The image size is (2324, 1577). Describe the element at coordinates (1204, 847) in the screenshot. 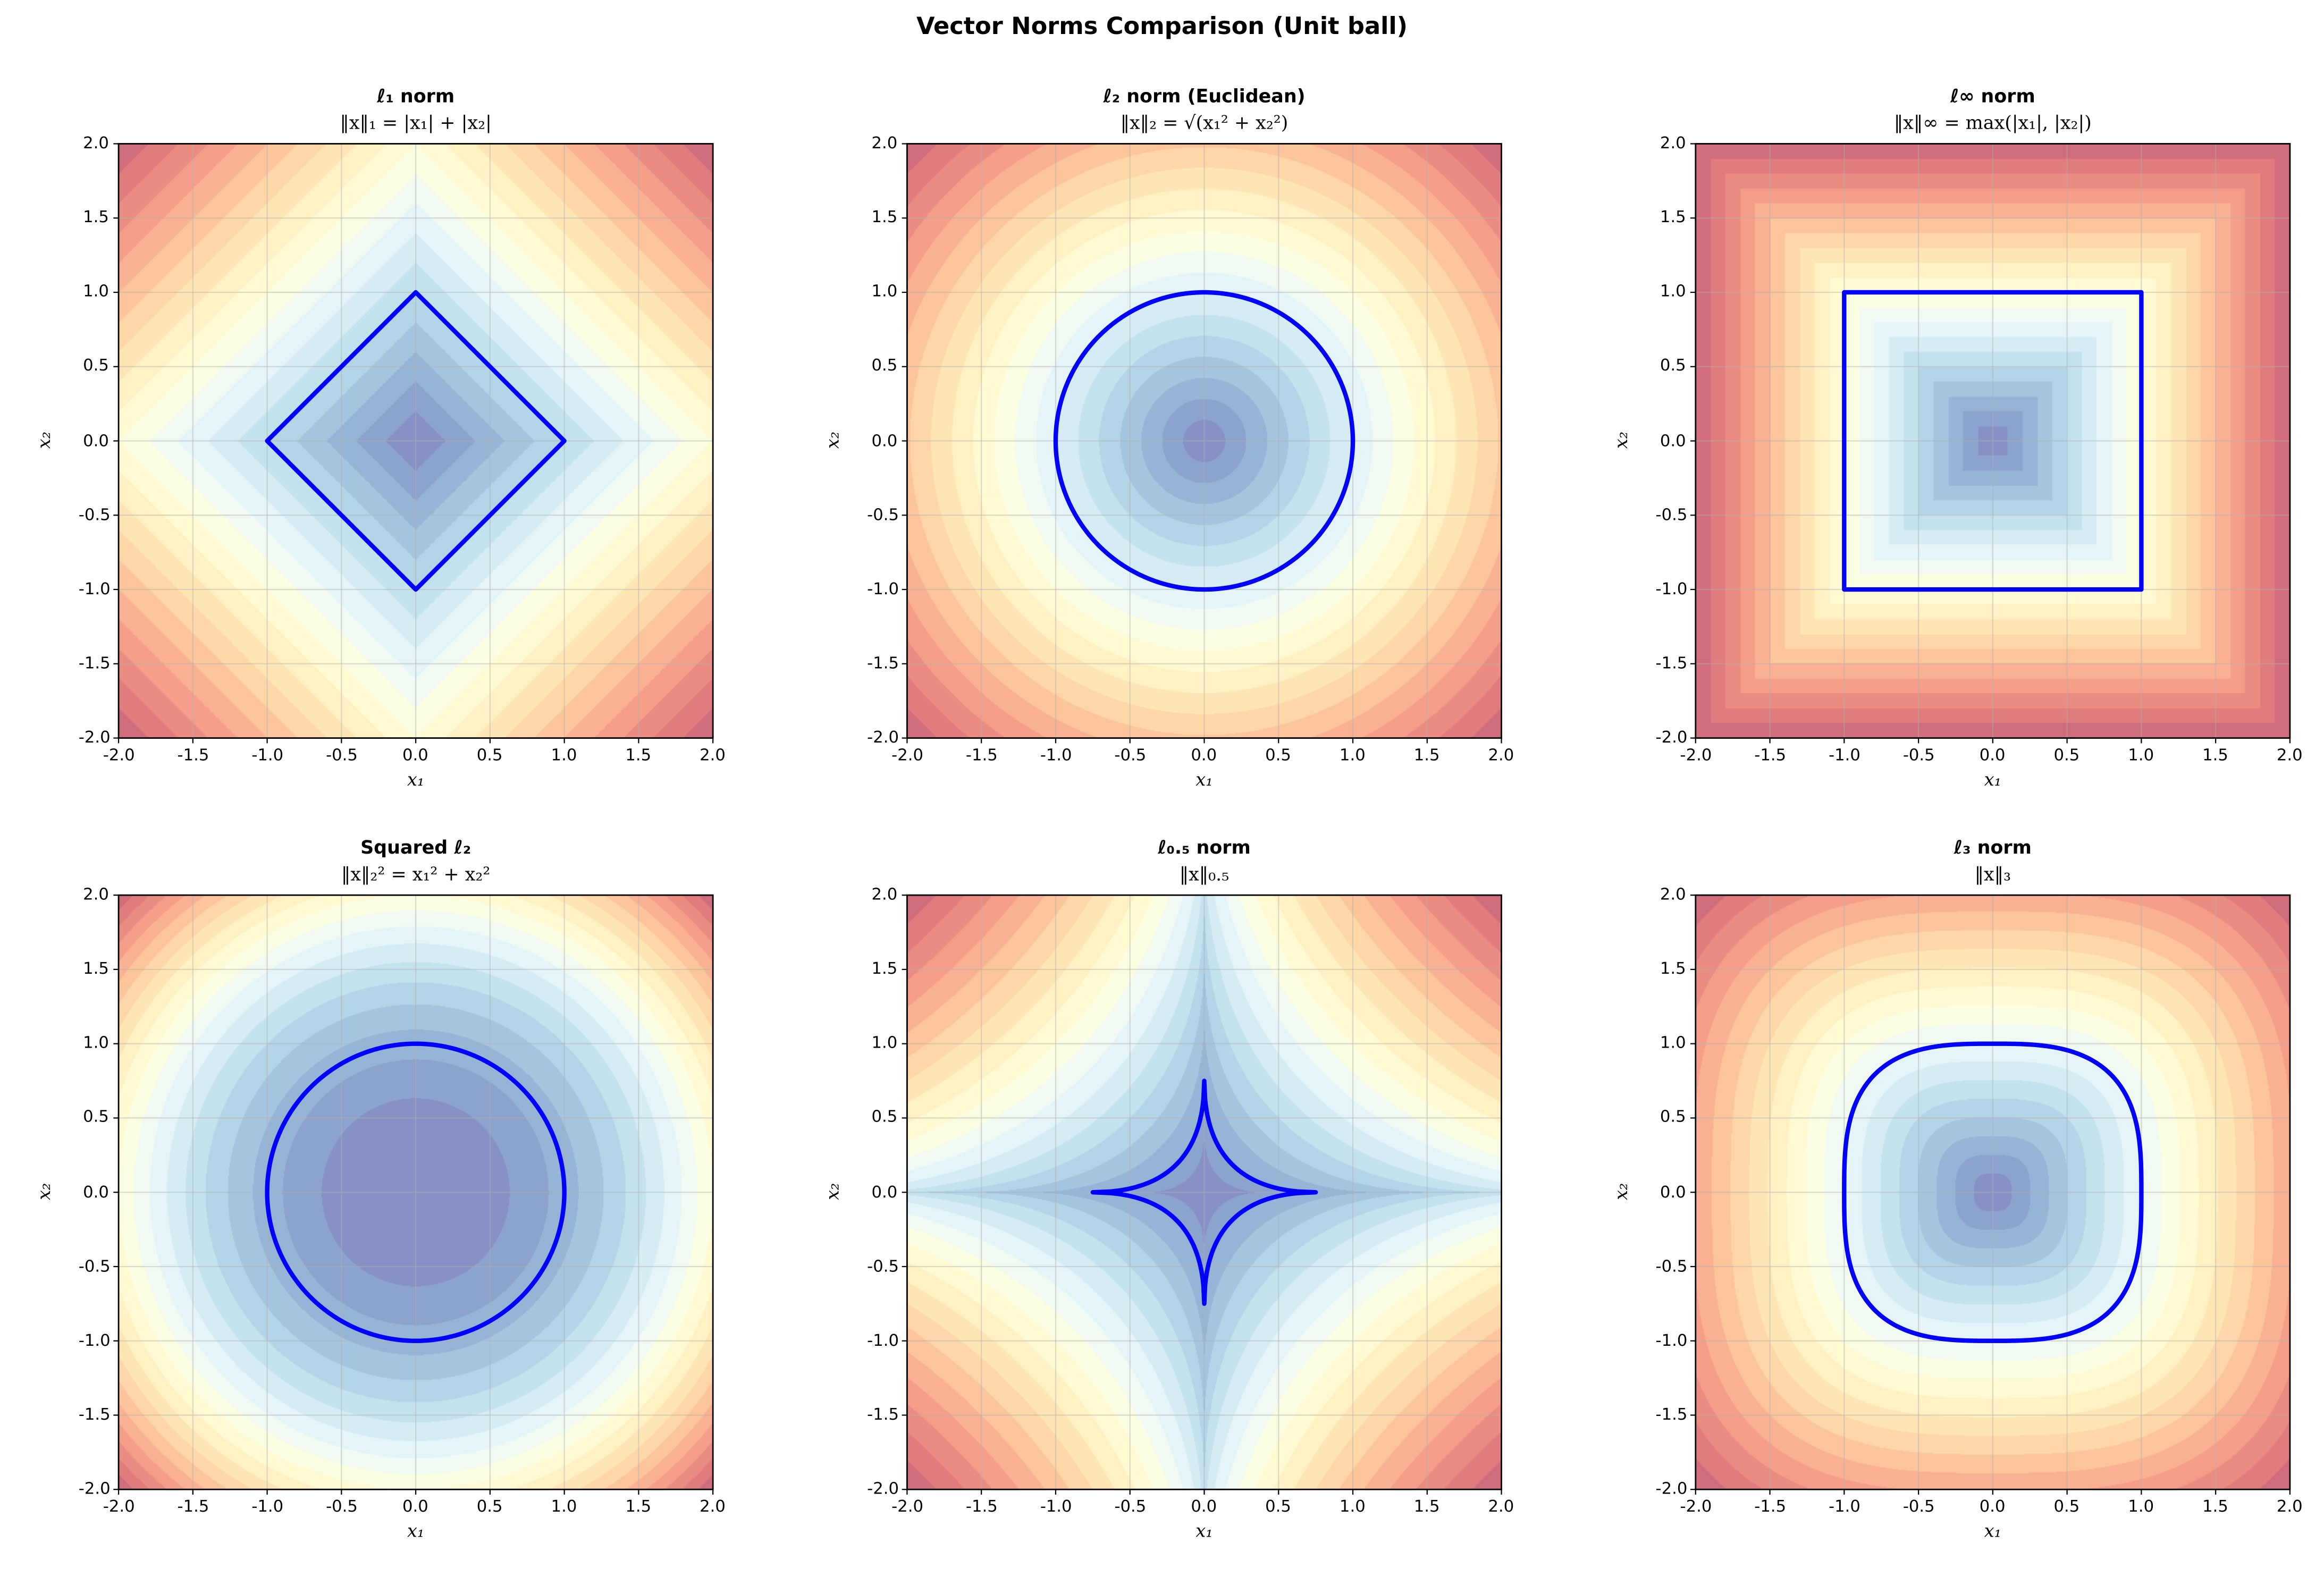

I see `subplot-title: ℓ₀.₅ norm` at that location.